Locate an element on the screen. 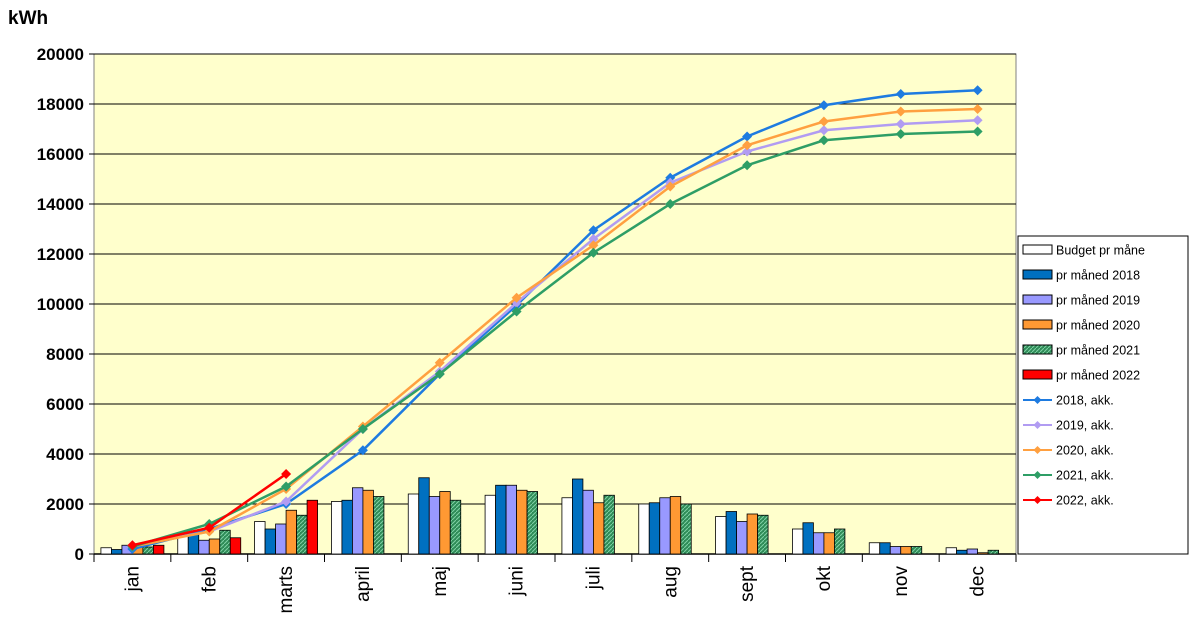 The height and width of the screenshot is (629, 1191). x-tick-label: april is located at coordinates (363, 584).